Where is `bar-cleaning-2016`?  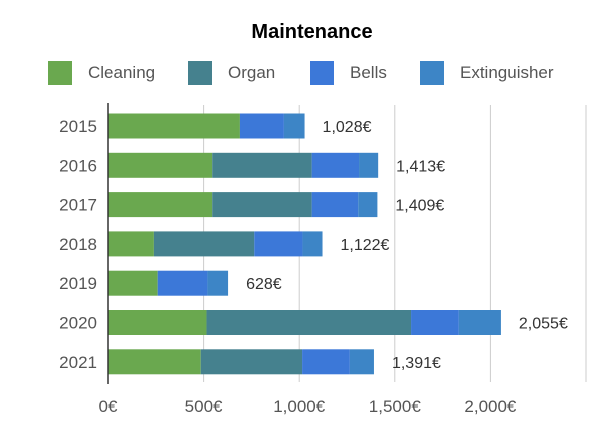
bar-cleaning-2016 is located at coordinates (160, 165).